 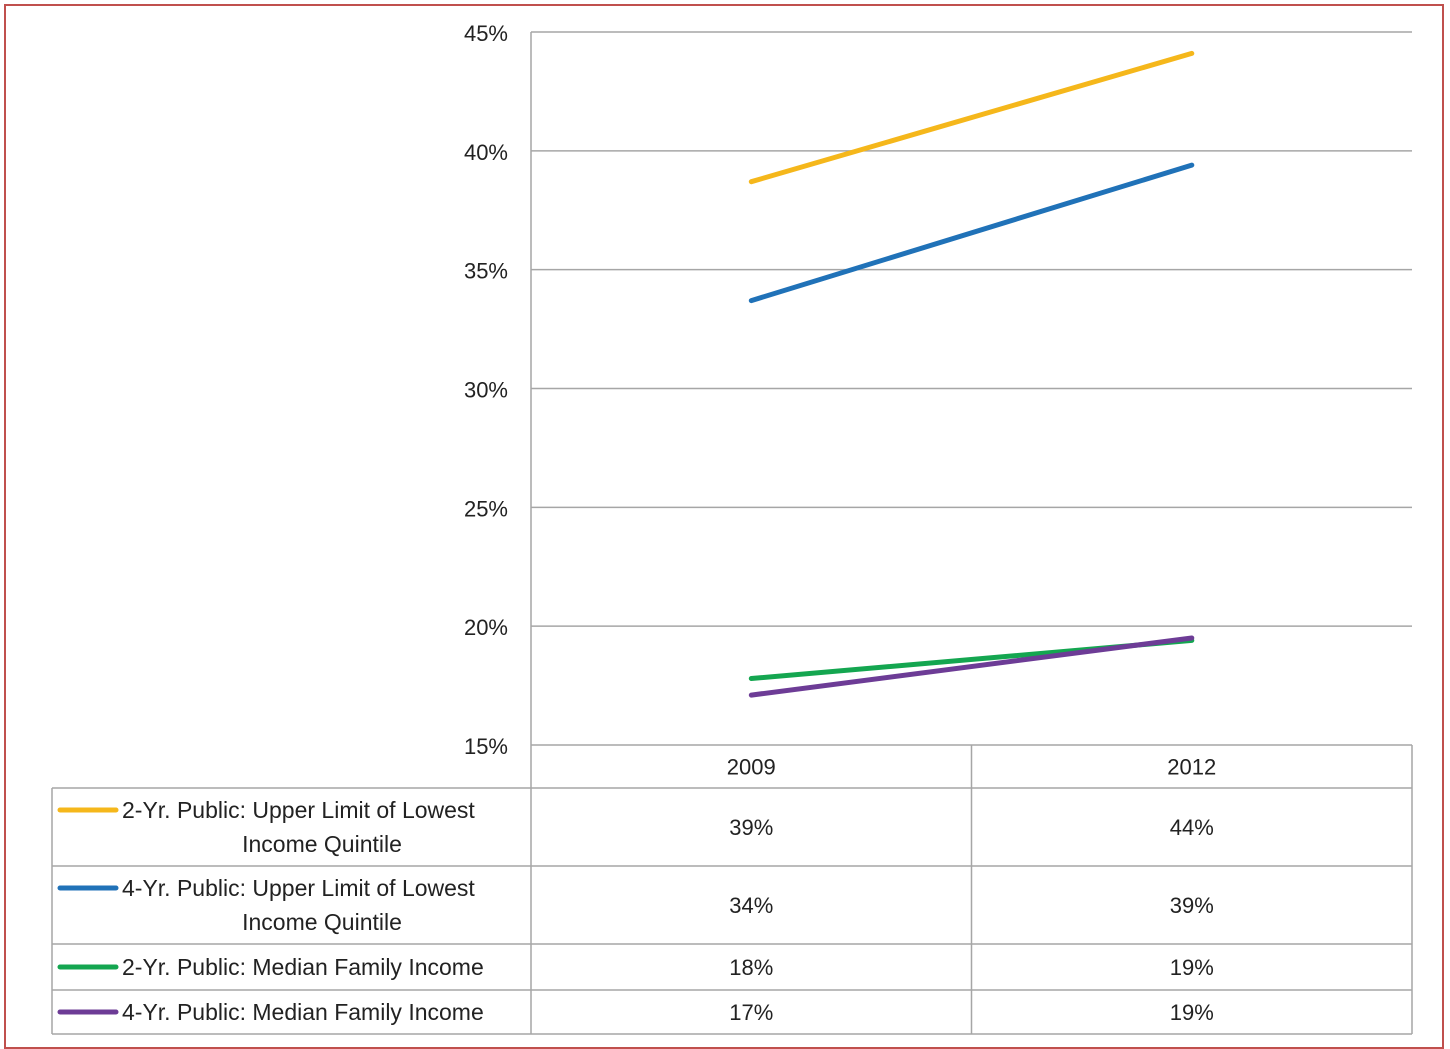 What do you see at coordinates (486, 33) in the screenshot?
I see `y-tick-label: 45%` at bounding box center [486, 33].